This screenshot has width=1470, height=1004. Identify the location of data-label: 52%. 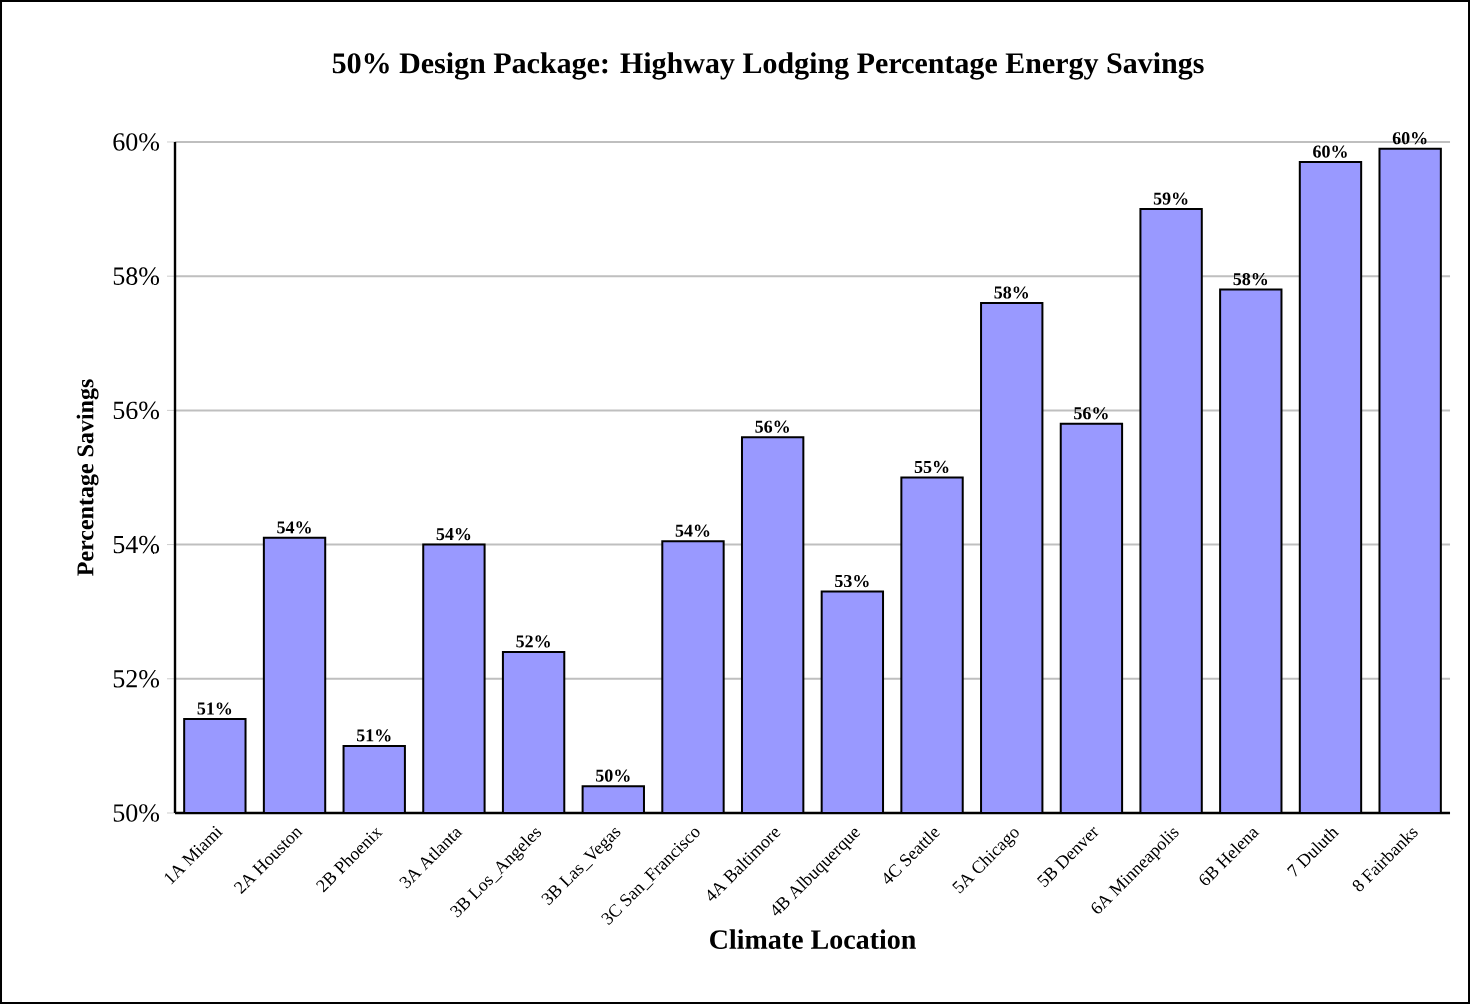
(533, 641).